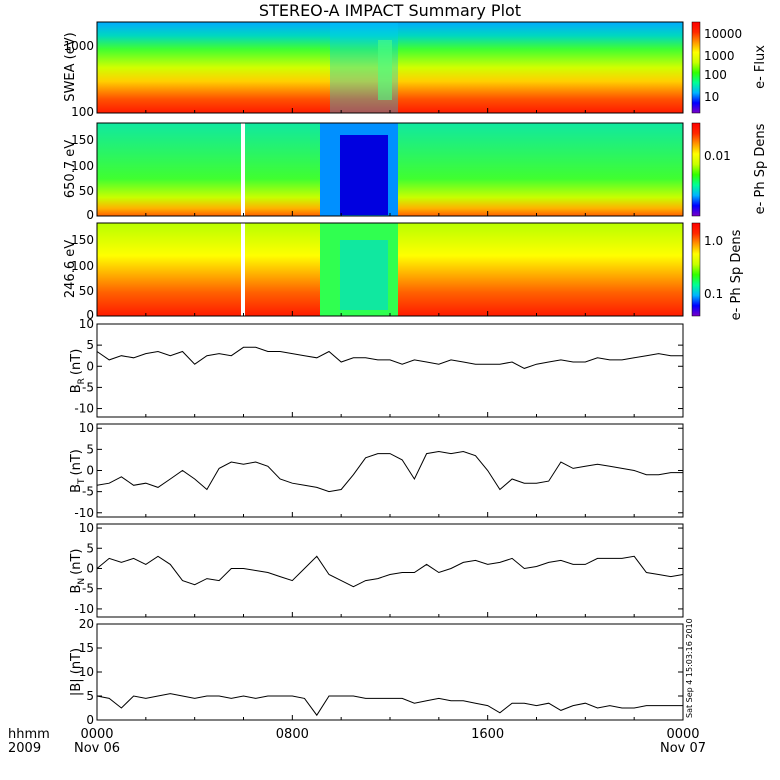 The height and width of the screenshot is (780, 780). I want to click on cb1-tick-1: 1000, so click(719, 56).